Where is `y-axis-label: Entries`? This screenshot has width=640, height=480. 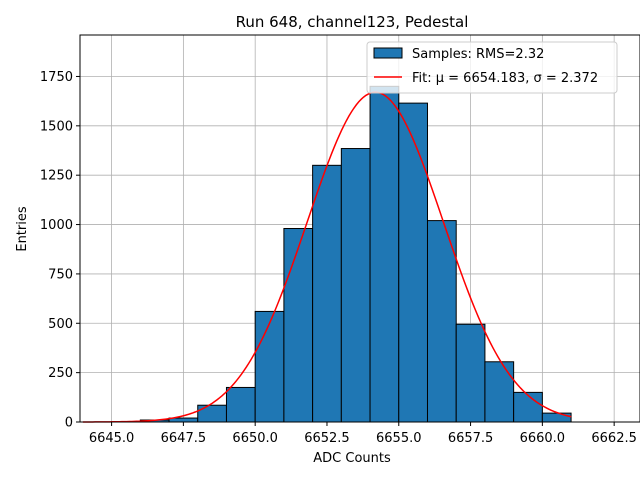 y-axis-label: Entries is located at coordinates (22, 229).